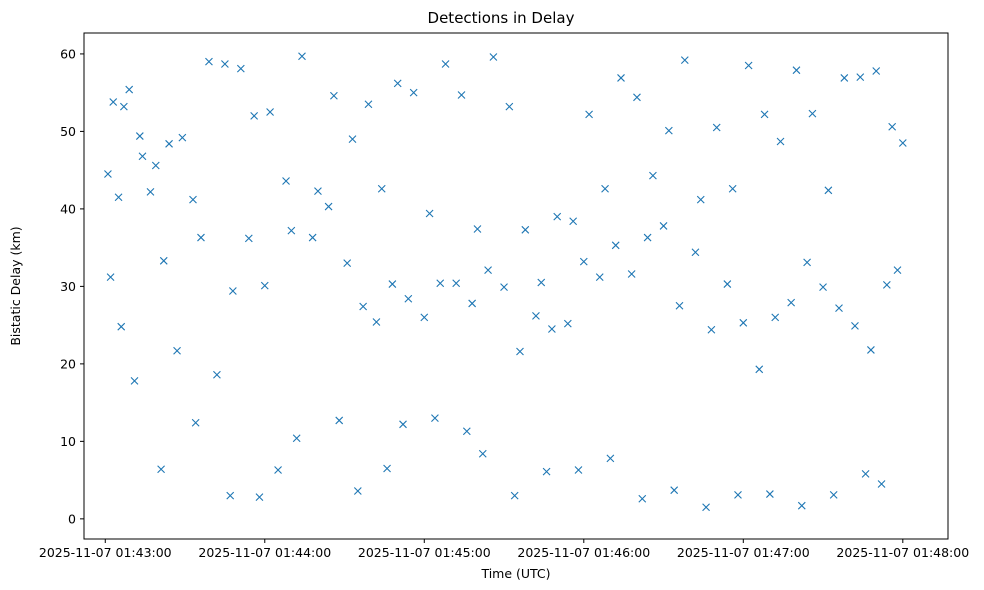 The height and width of the screenshot is (590, 984). Describe the element at coordinates (15, 285) in the screenshot. I see `y-axis-label: Bistatic Delay (km)` at that location.